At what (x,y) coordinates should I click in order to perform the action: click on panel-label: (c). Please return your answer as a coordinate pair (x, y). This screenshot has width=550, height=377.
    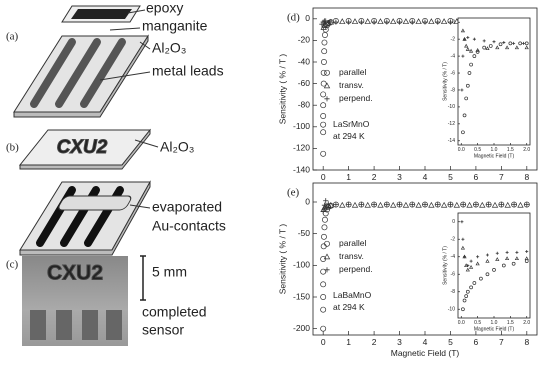
    Looking at the image, I should click on (12, 265).